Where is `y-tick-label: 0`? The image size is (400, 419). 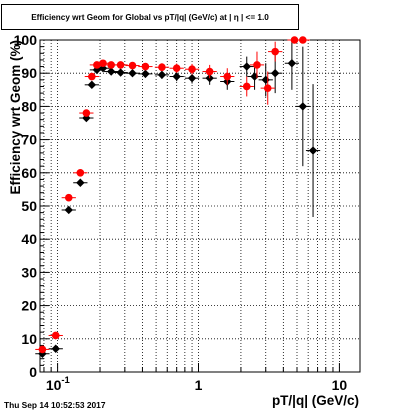 y-tick-label: 0 is located at coordinates (33, 372).